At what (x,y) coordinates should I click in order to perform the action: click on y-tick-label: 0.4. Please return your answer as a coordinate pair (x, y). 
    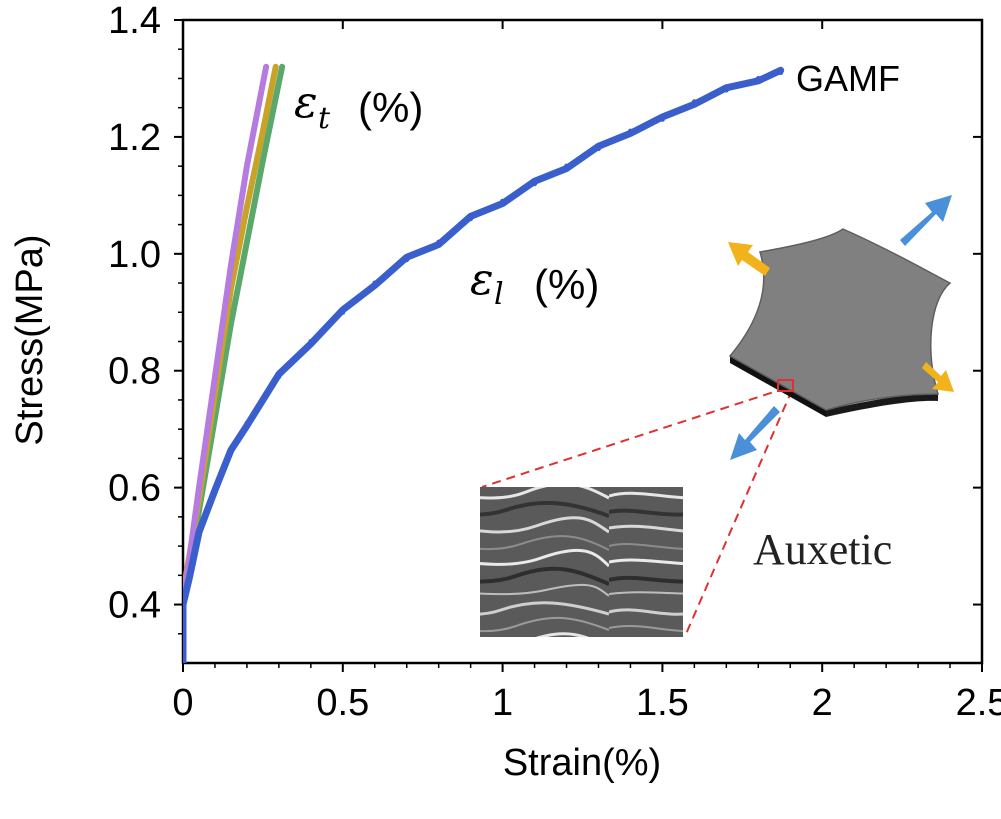
    Looking at the image, I should click on (134, 606).